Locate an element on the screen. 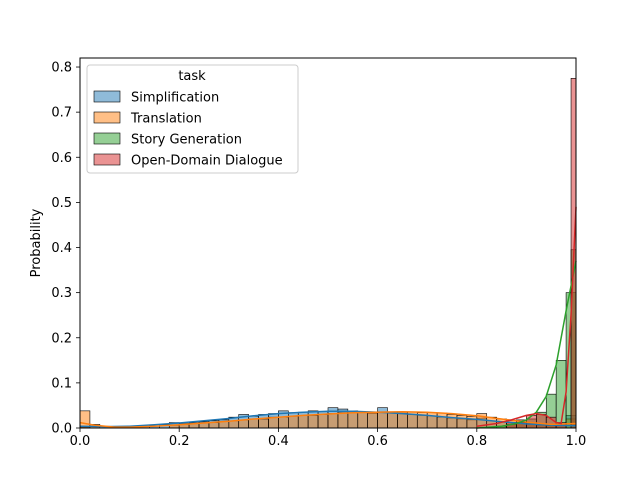 This screenshot has width=640, height=484. y-tick-label: 0.0 is located at coordinates (61, 429).